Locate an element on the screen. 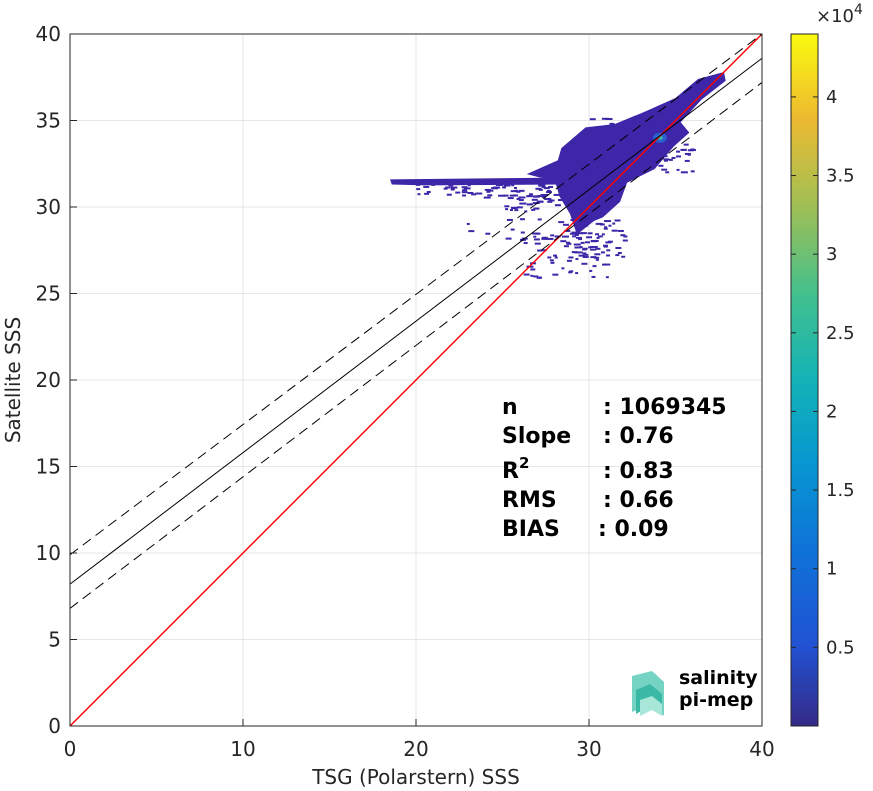  colorbar-tick-label: 2.5 is located at coordinates (840, 333).